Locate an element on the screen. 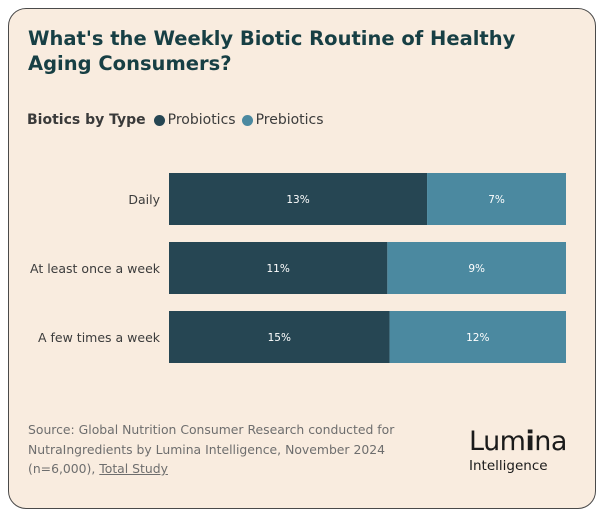 The image size is (606, 517). bar-prebiotics-daily is located at coordinates (496, 199).